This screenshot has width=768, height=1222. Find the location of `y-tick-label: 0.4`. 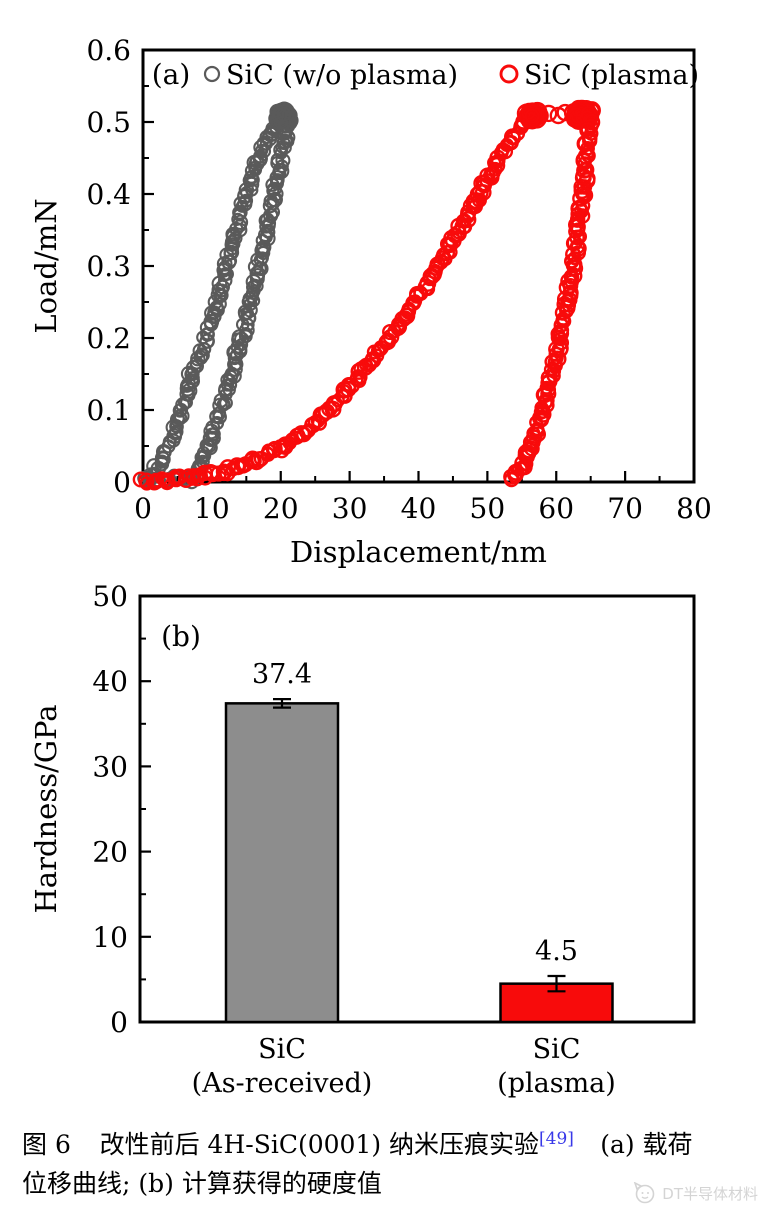

y-tick-label: 0.4 is located at coordinates (108, 194).